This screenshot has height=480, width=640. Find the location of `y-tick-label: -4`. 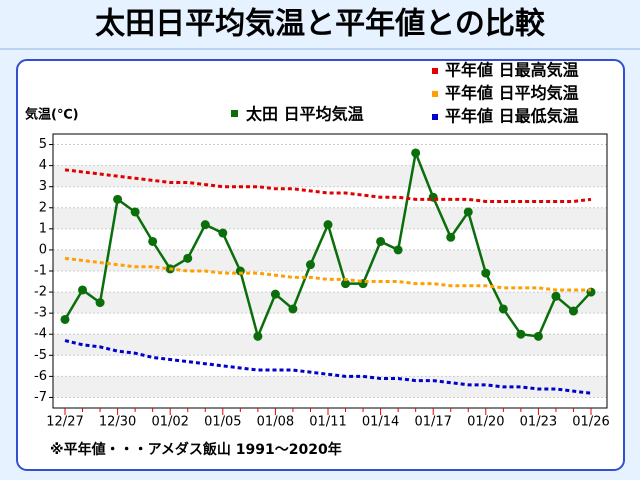

y-tick-label: -4 is located at coordinates (40, 334).